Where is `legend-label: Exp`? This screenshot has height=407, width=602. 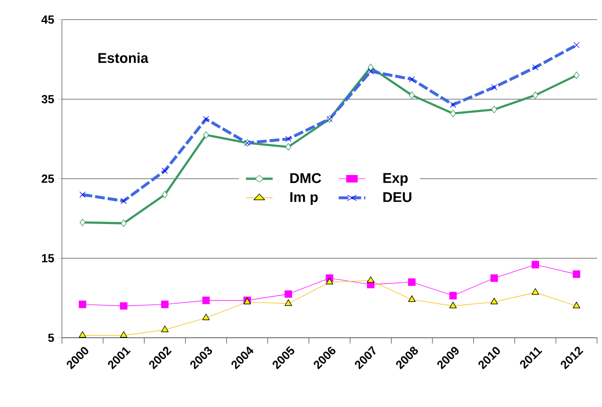 legend-label: Exp is located at coordinates (395, 179).